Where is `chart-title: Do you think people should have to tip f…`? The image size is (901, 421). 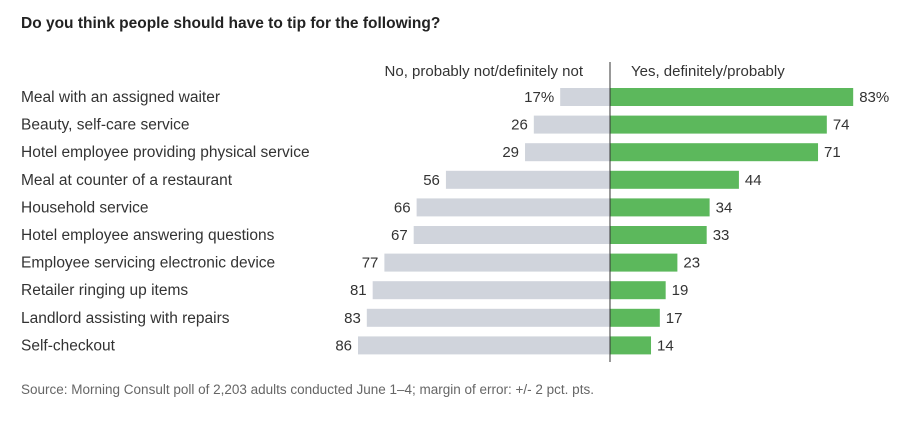 chart-title: Do you think people should have to tip f… is located at coordinates (231, 23).